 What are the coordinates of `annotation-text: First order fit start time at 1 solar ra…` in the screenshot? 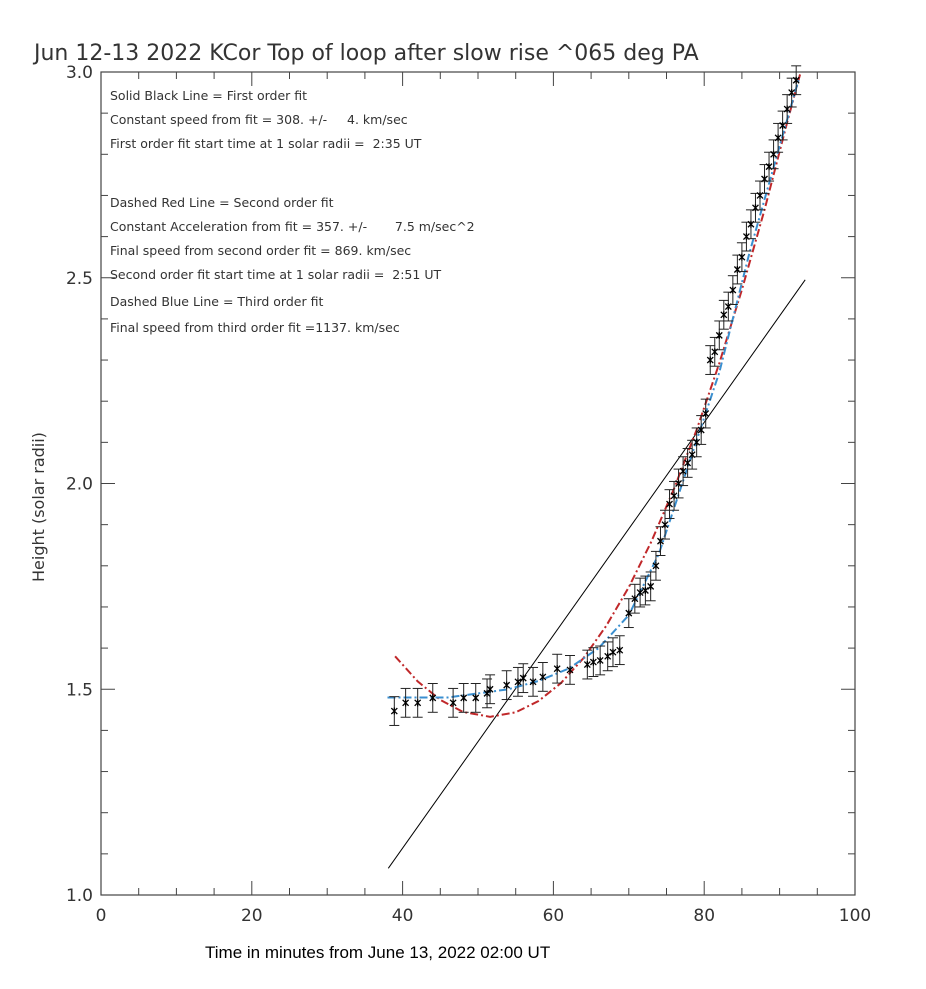 It's located at (266, 143).